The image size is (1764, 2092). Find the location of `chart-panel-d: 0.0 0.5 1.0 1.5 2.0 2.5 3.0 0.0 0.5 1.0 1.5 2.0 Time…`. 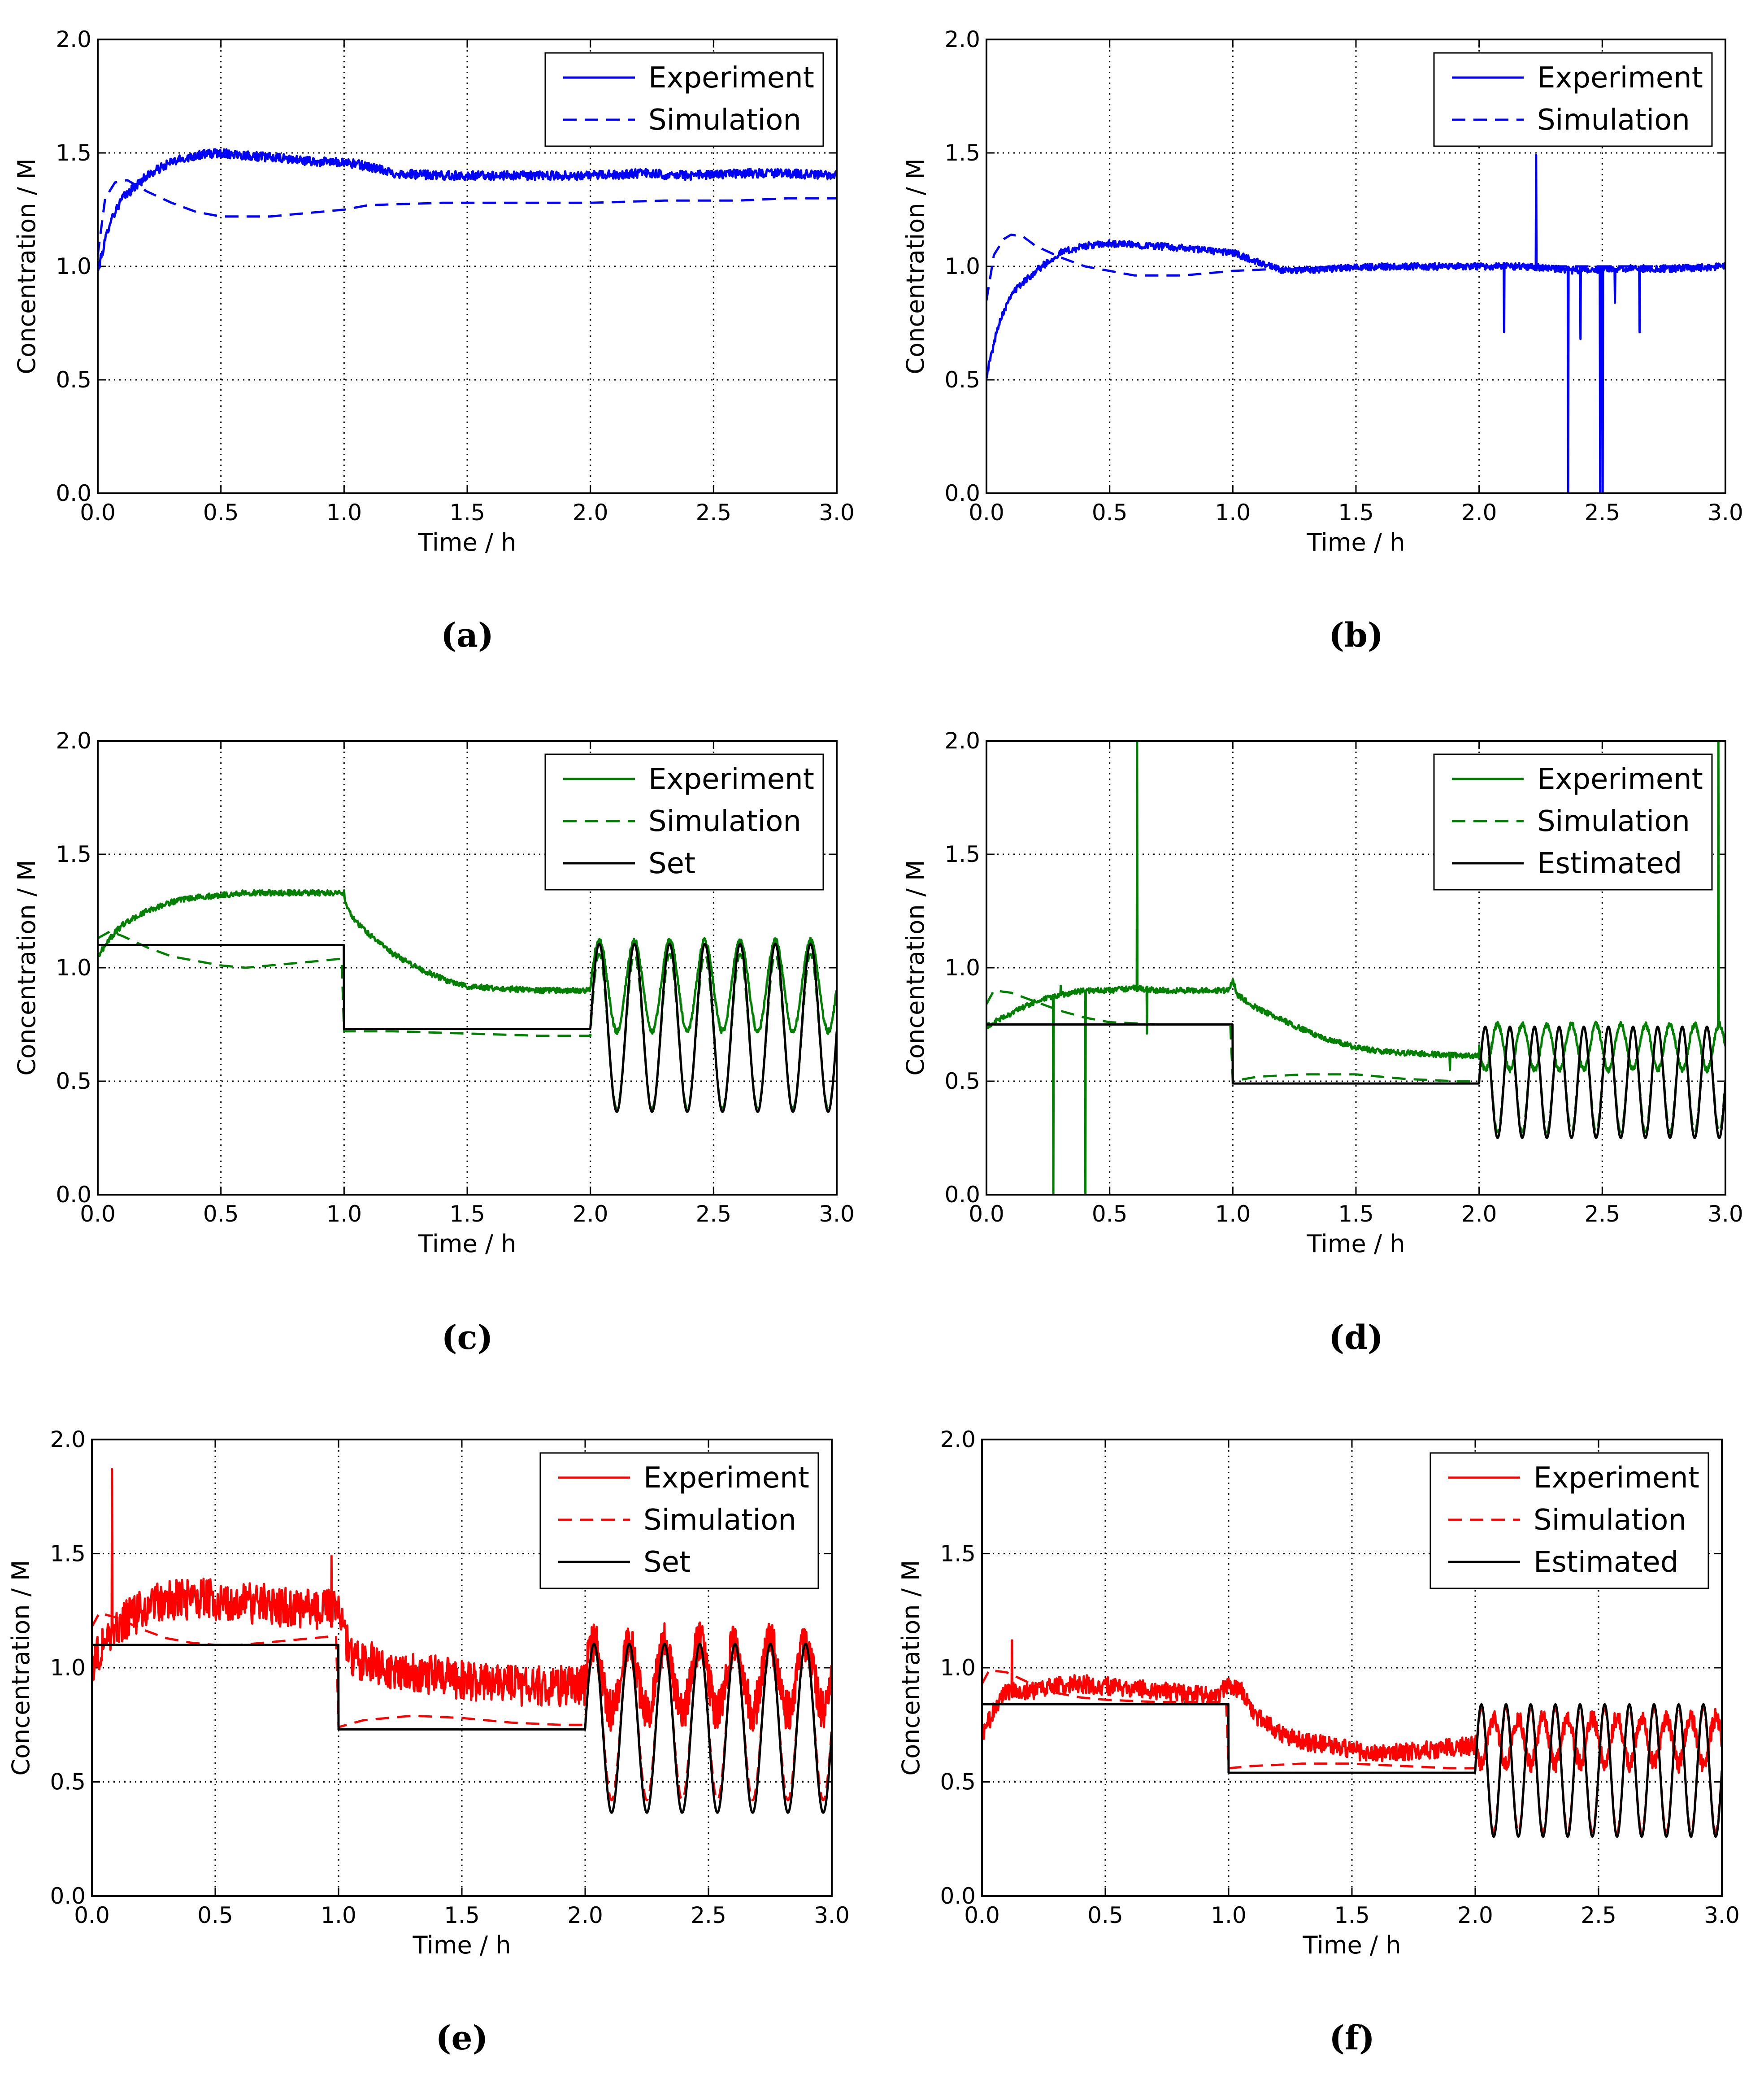

chart-panel-d: 0.0 0.5 1.0 1.5 2.0 2.5 3.0 0.0 0.5 1.0 1.5 2.0 Time… is located at coordinates (1322, 1043).